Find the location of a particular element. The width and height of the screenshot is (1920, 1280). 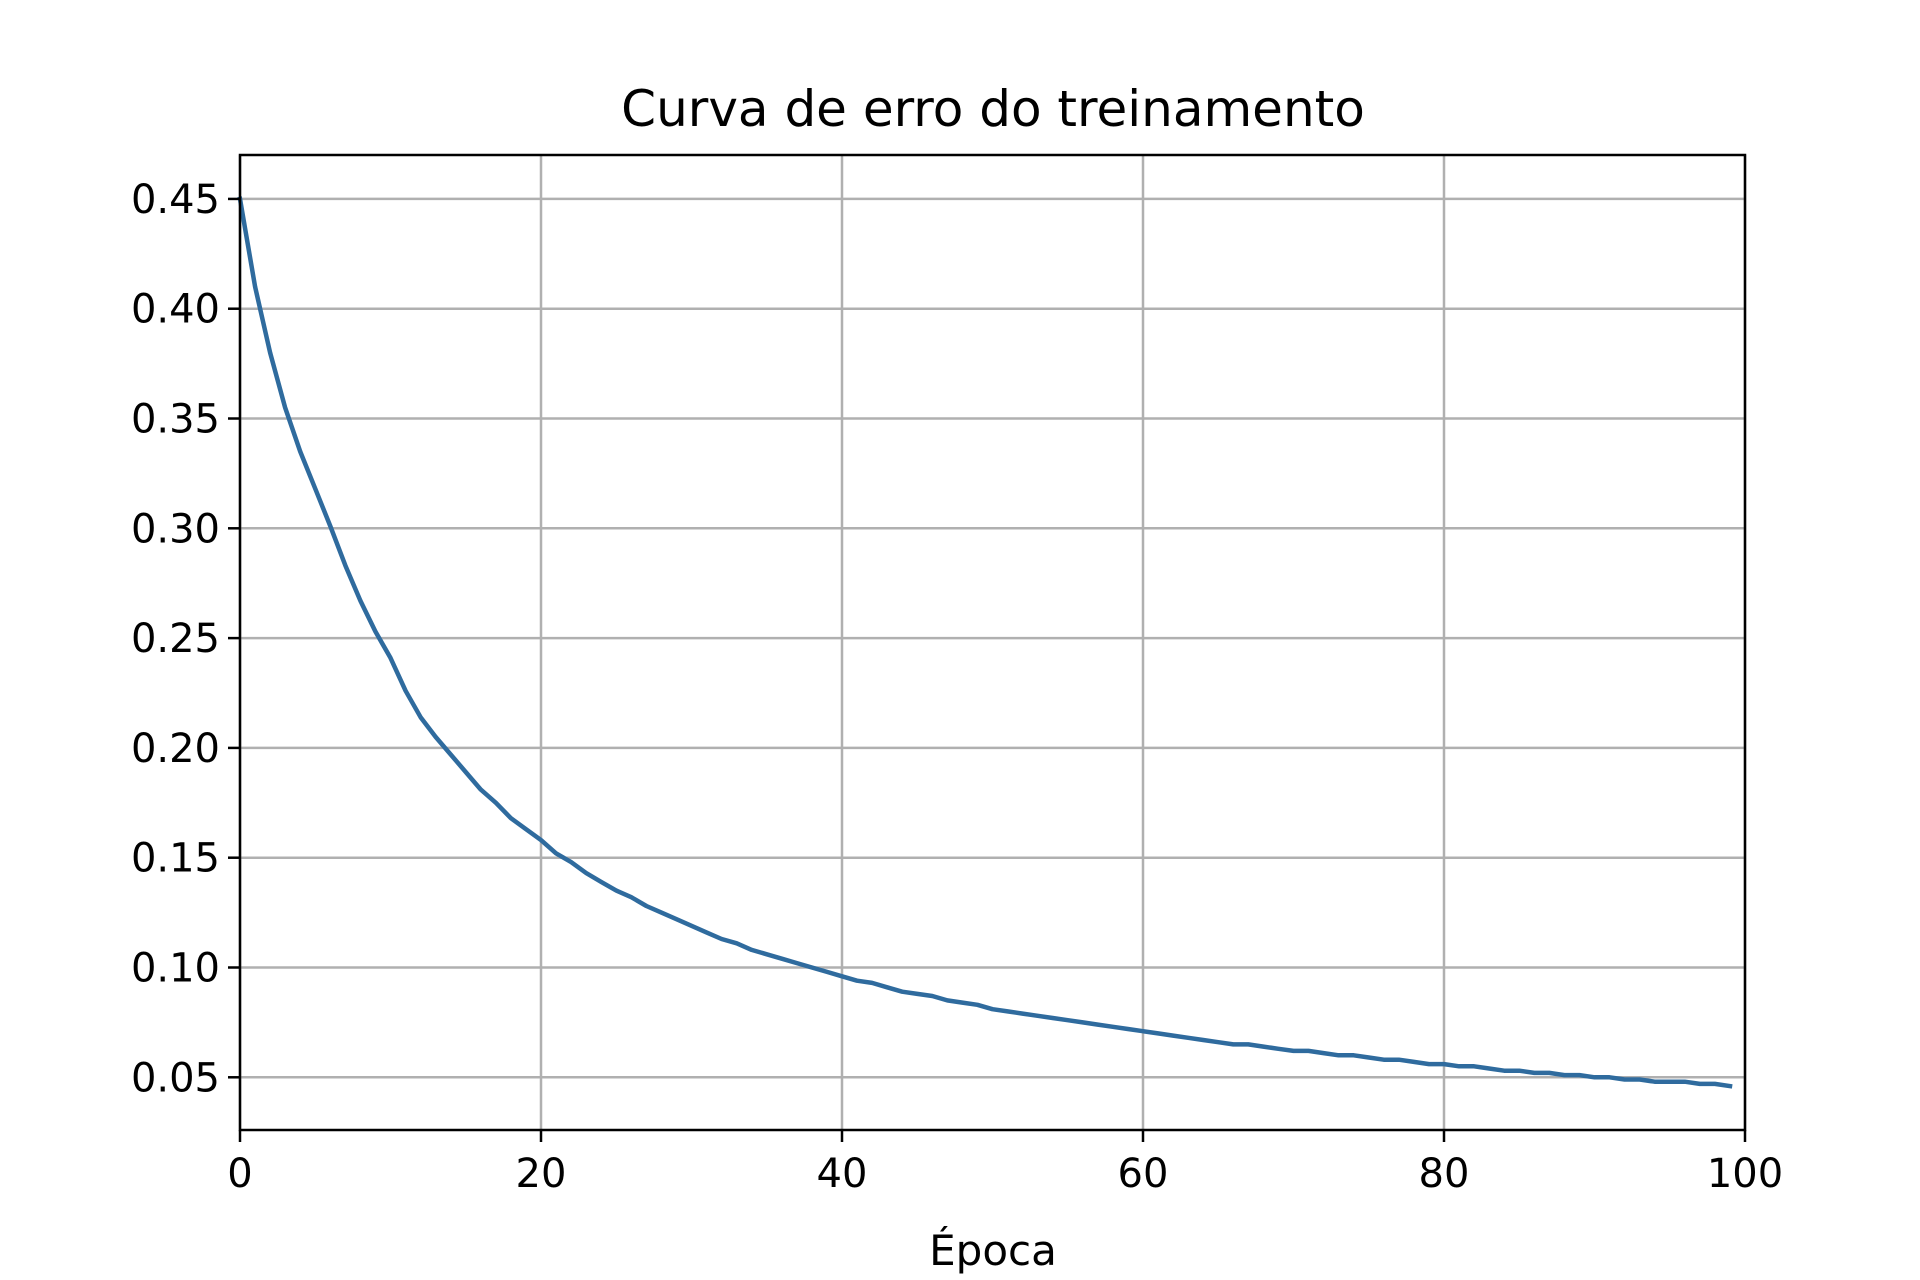

y-tick-label: 0.45 is located at coordinates (175, 200).